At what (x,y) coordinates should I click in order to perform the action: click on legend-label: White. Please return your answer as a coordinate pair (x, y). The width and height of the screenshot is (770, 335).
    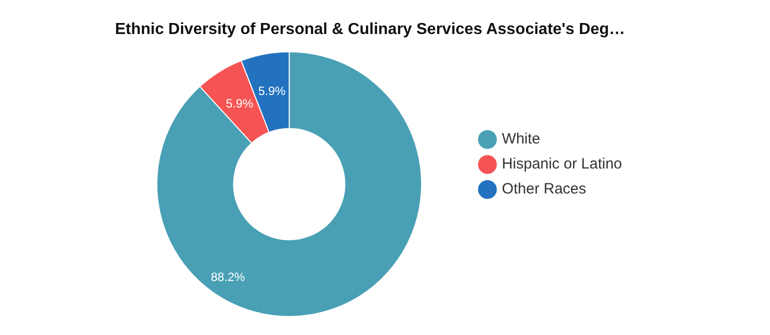
    Looking at the image, I should click on (521, 139).